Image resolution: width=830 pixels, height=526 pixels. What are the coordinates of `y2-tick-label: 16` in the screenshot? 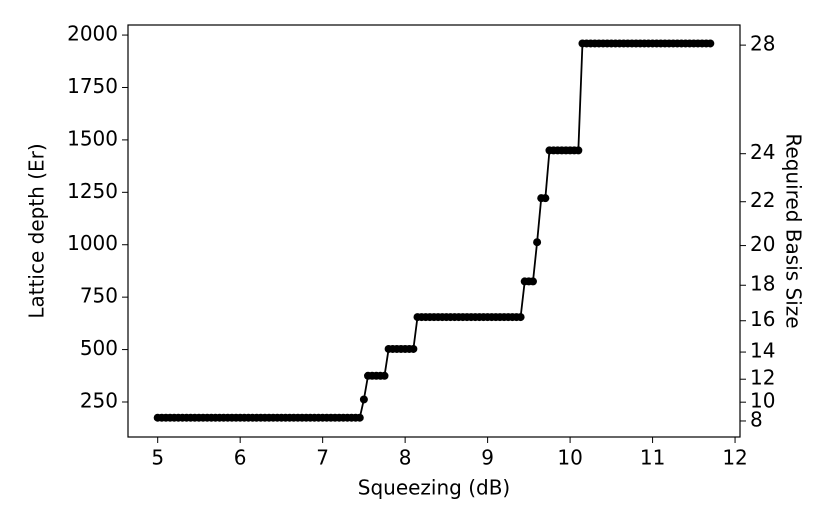 It's located at (762, 319).